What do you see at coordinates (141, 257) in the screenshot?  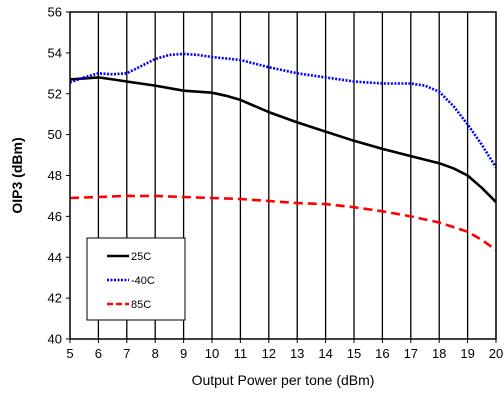 I see `legend-label: 25C` at bounding box center [141, 257].